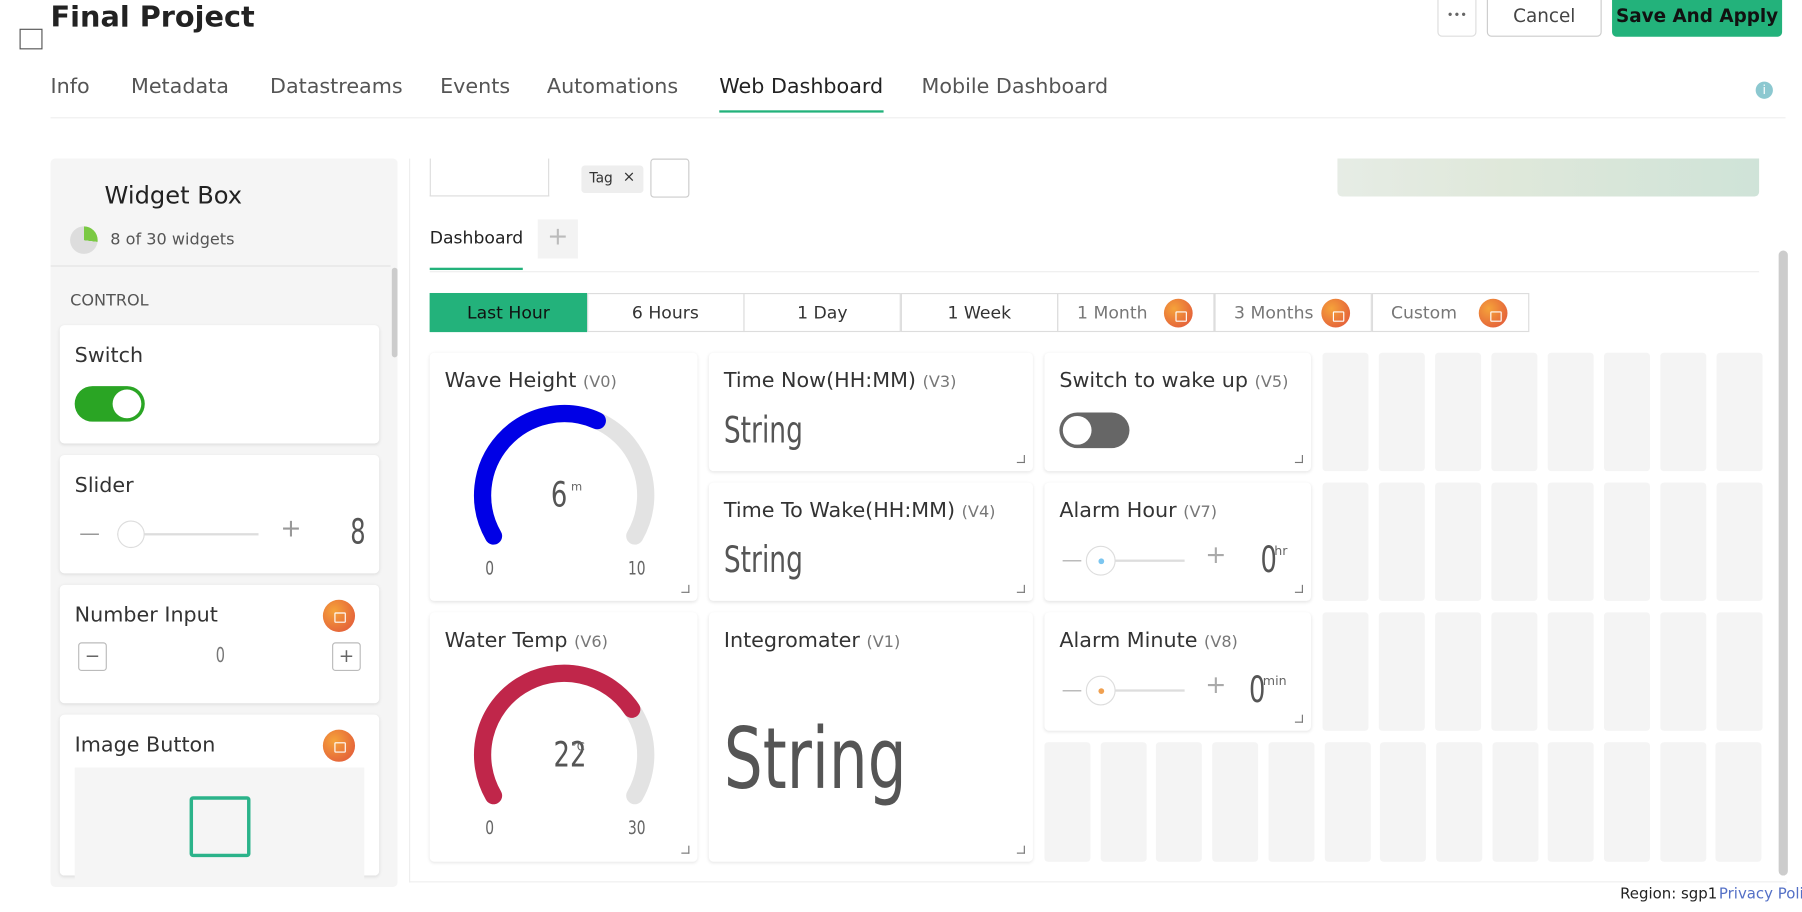 Image resolution: width=1802 pixels, height=912 pixels. I want to click on save-button: Save And Apply, so click(1697, 18).